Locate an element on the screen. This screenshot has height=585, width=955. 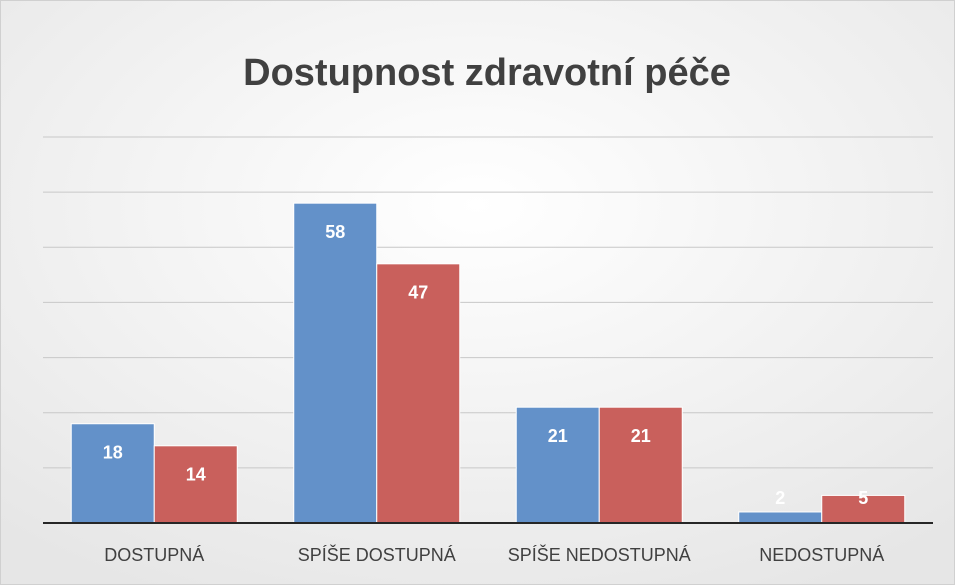
data-label: 2 is located at coordinates (780, 498).